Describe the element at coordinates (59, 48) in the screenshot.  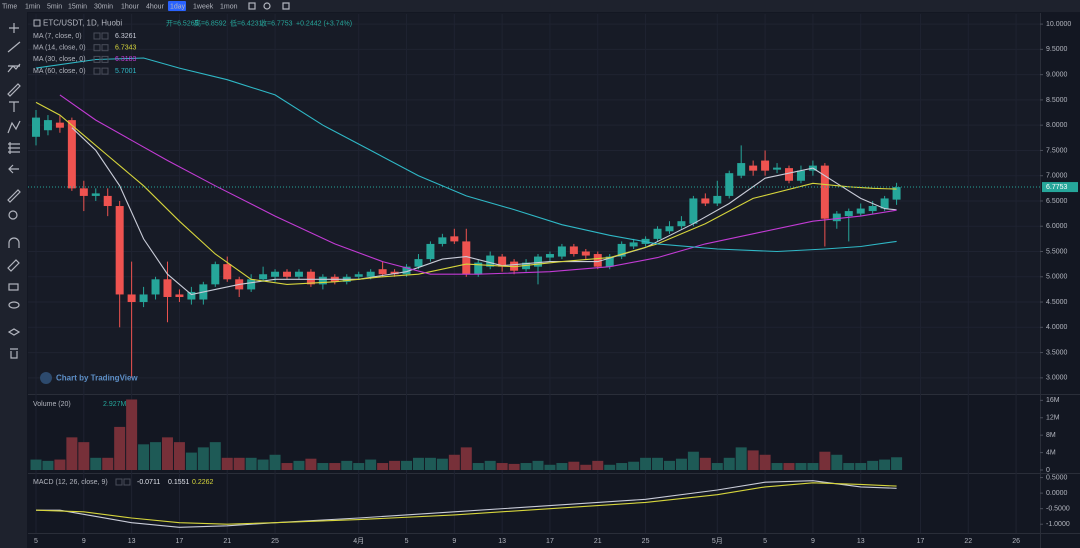
I see `indicator-name: MA (14, close, 0)` at that location.